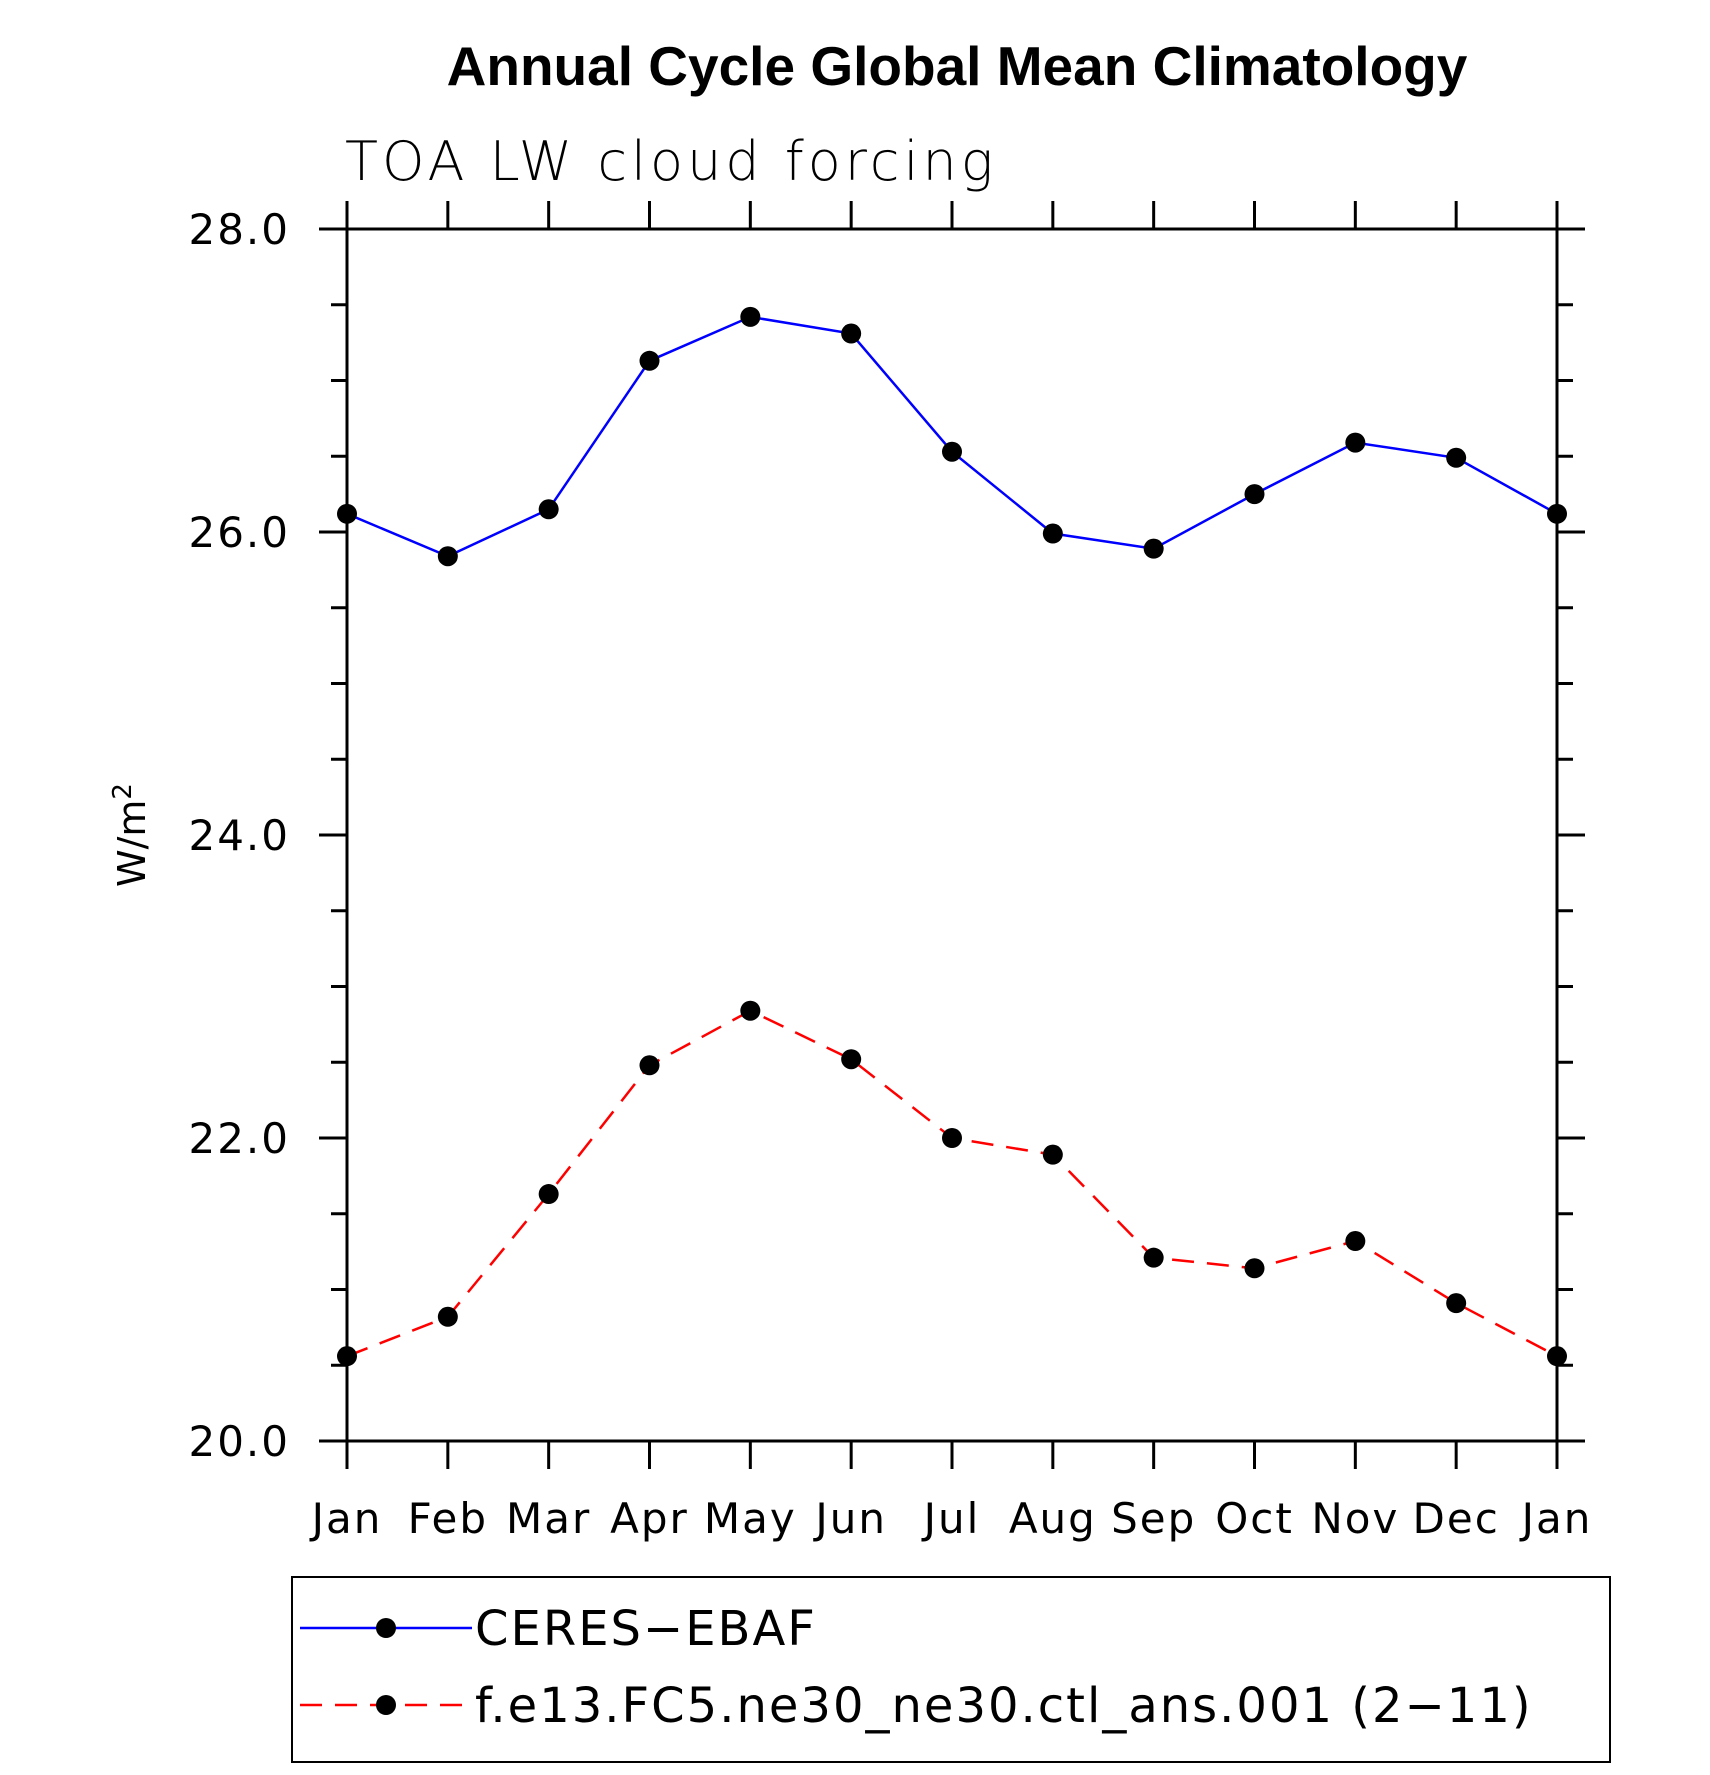  Describe the element at coordinates (750, 1518) in the screenshot. I see `x-tick-label: May` at that location.